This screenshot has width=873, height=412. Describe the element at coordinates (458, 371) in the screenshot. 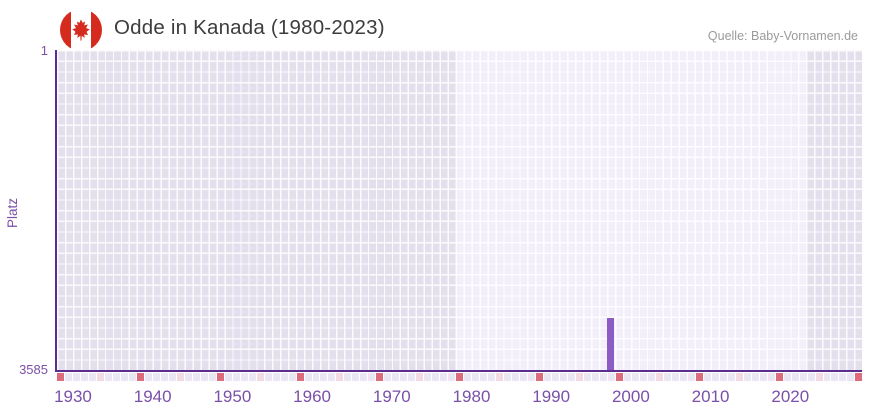

I see `x-axis-line` at that location.